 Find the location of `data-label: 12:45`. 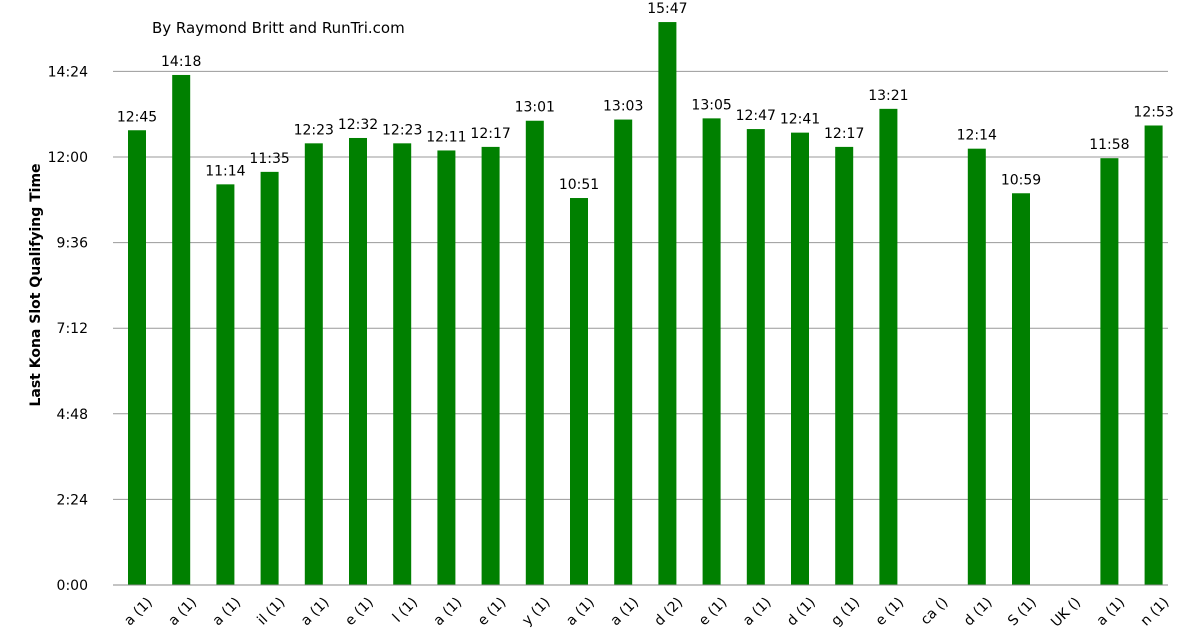

data-label: 12:45 is located at coordinates (137, 117).